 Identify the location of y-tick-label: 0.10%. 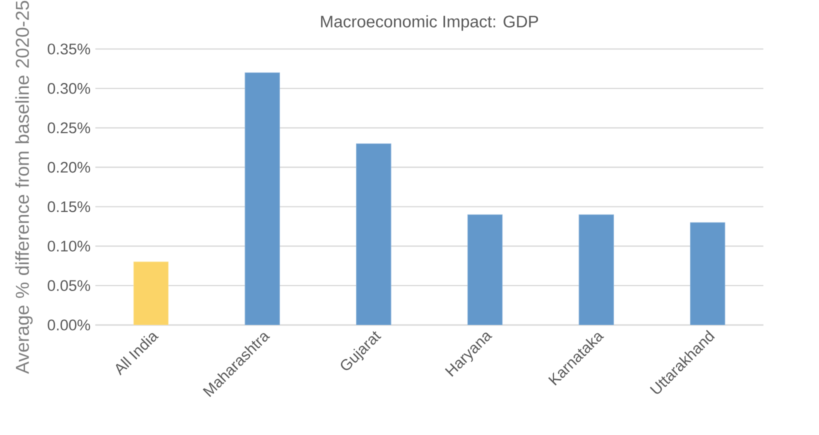
(69, 246).